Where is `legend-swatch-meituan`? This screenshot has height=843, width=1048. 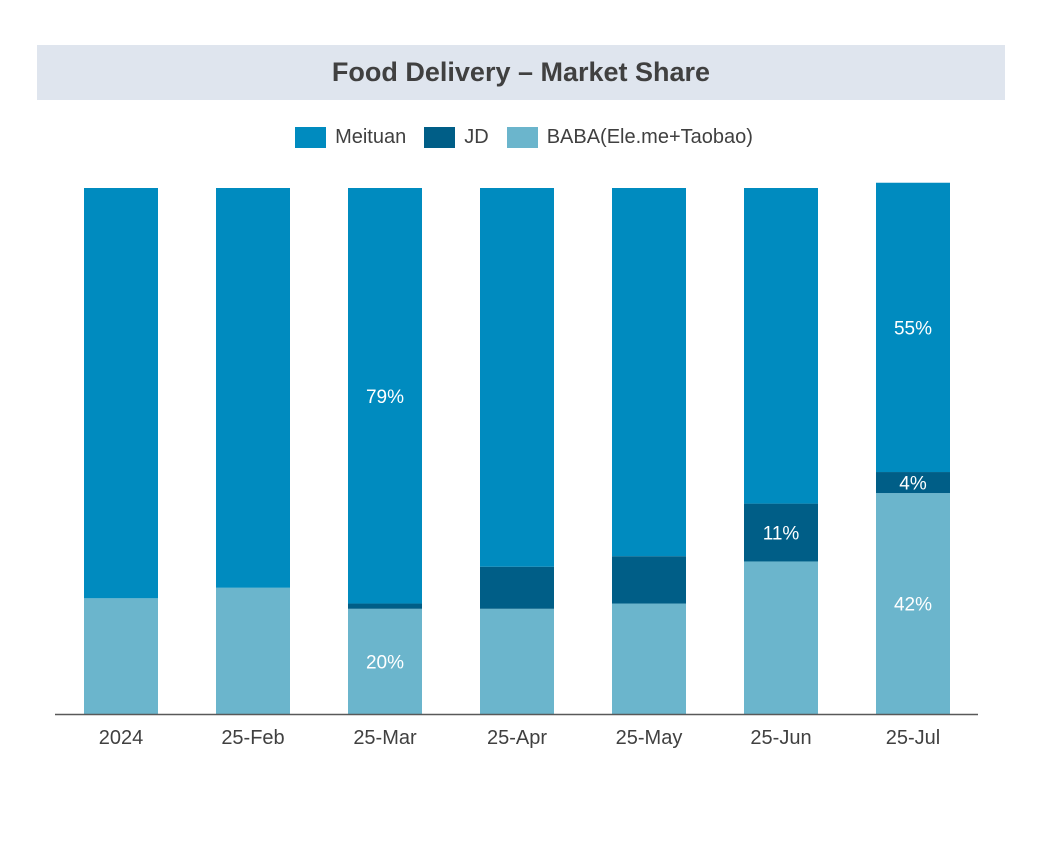
legend-swatch-meituan is located at coordinates (311, 137).